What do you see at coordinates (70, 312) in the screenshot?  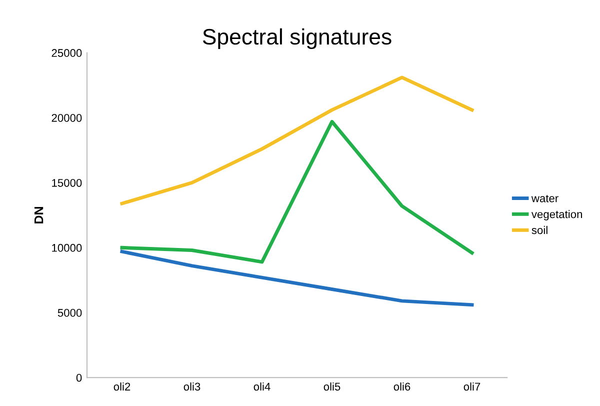 I see `y-tick-label: 5000` at bounding box center [70, 312].